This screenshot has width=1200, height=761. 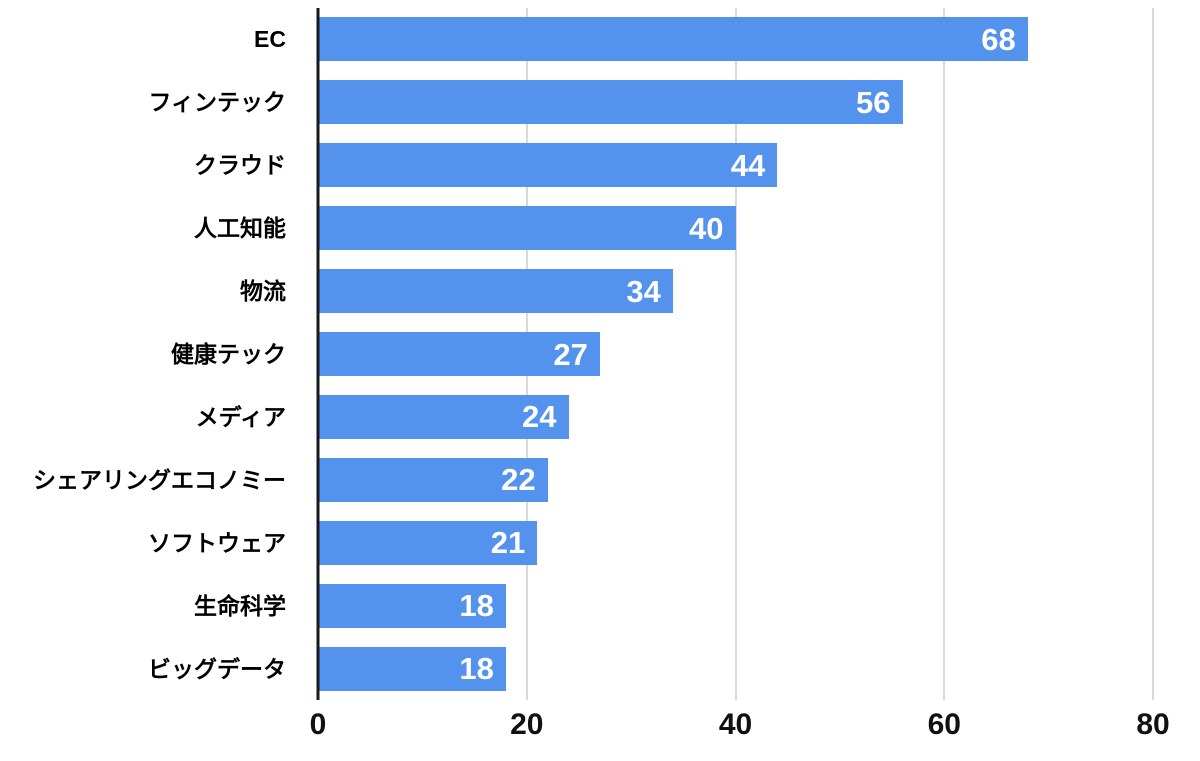 What do you see at coordinates (240, 228) in the screenshot?
I see `category-label: 人工知能` at bounding box center [240, 228].